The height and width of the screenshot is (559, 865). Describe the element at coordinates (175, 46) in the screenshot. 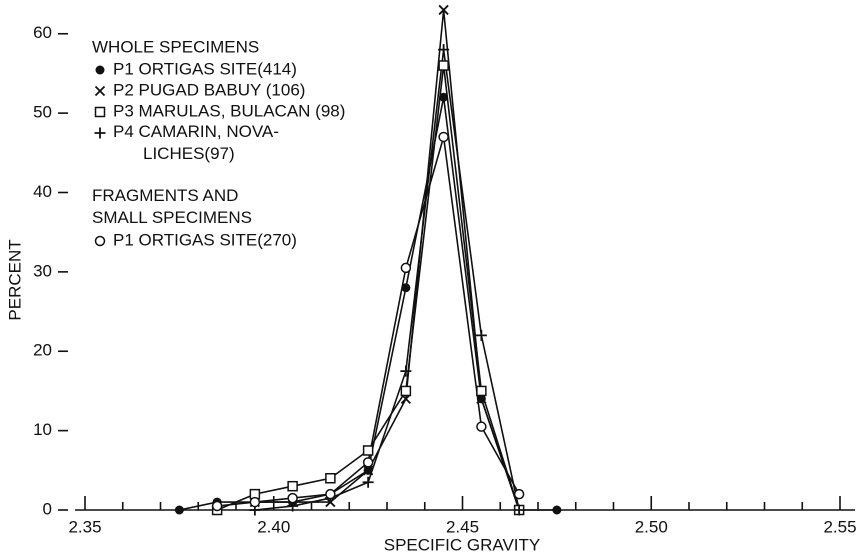

I see `legend-heading: WHOLE SPECIMENS` at that location.